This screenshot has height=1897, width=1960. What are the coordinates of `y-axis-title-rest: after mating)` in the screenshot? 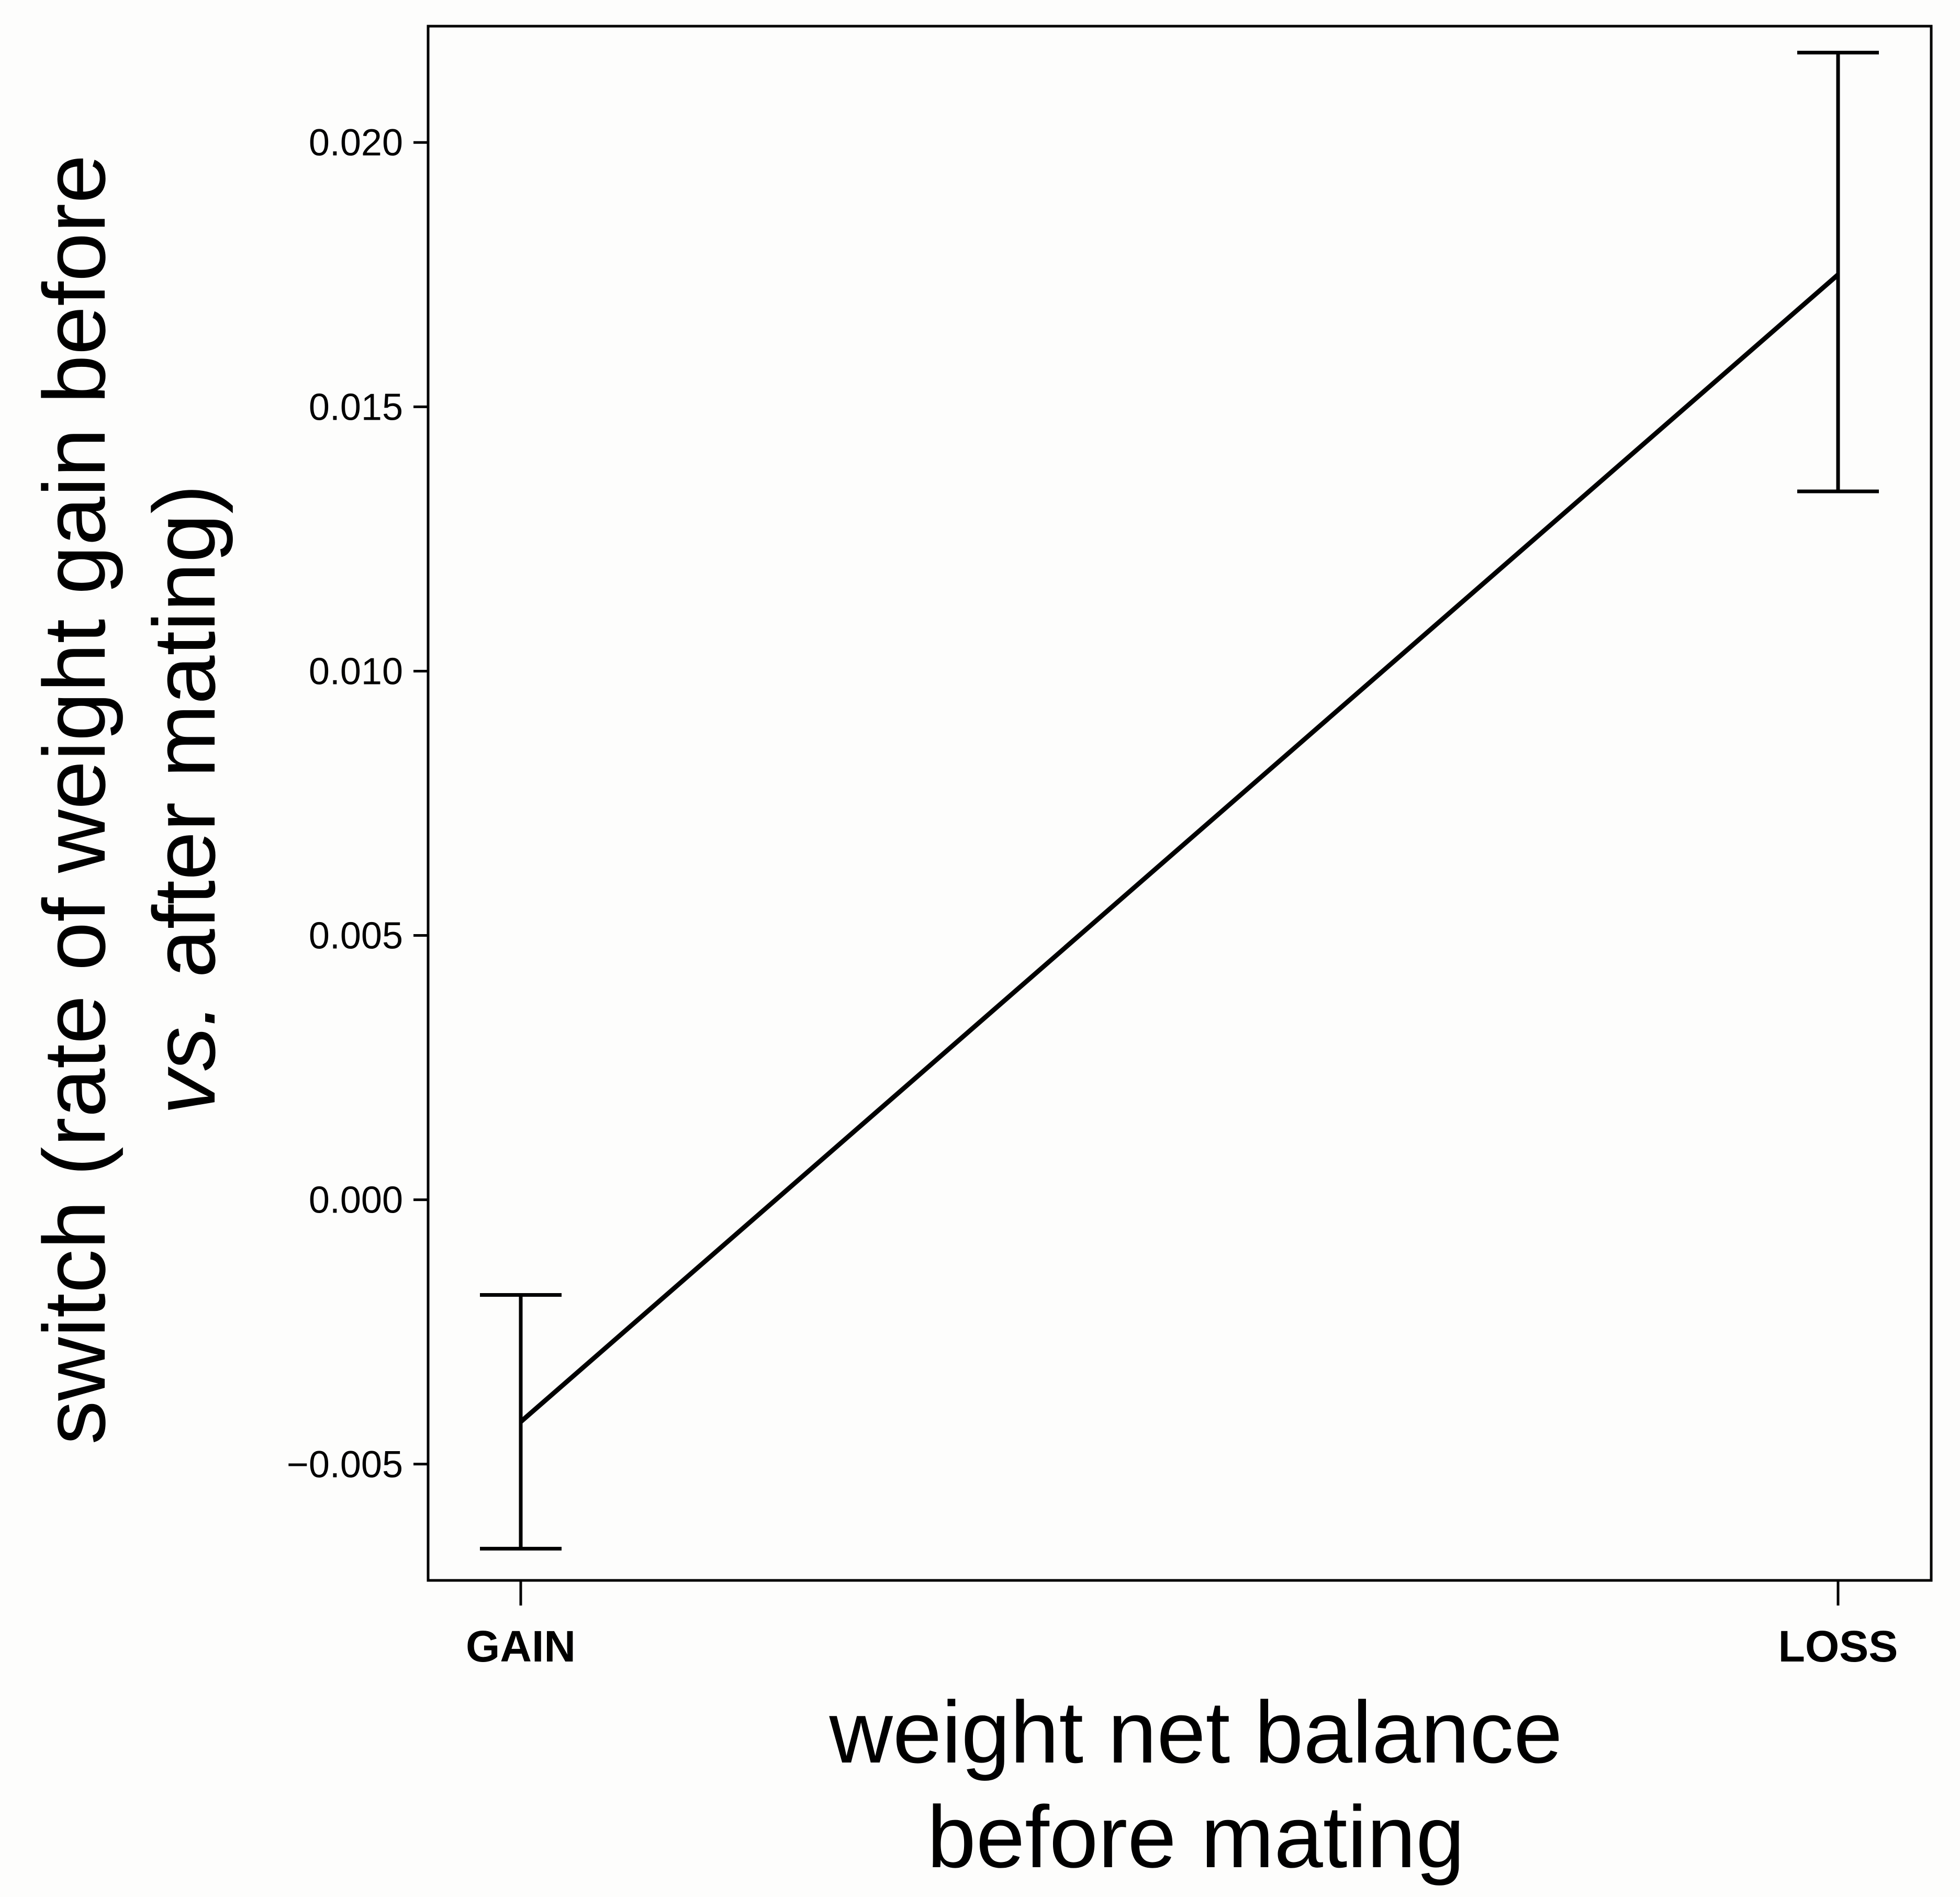 It's located at (184, 744).